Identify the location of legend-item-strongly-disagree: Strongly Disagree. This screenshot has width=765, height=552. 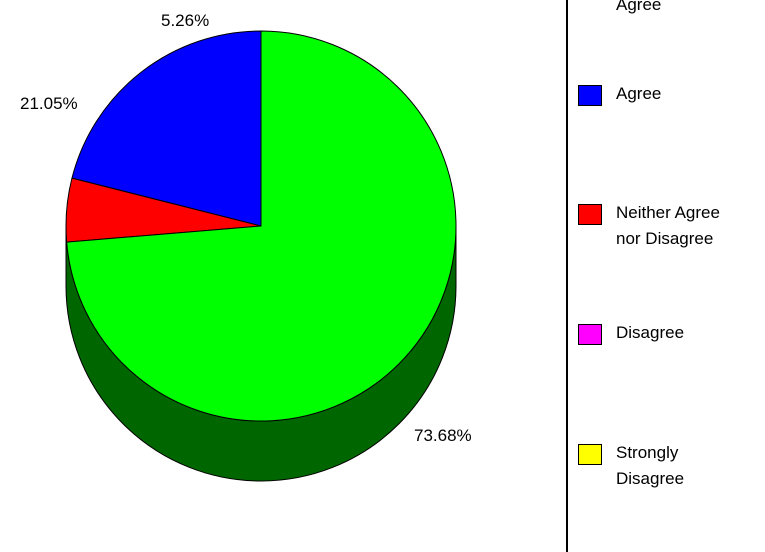
(631, 467).